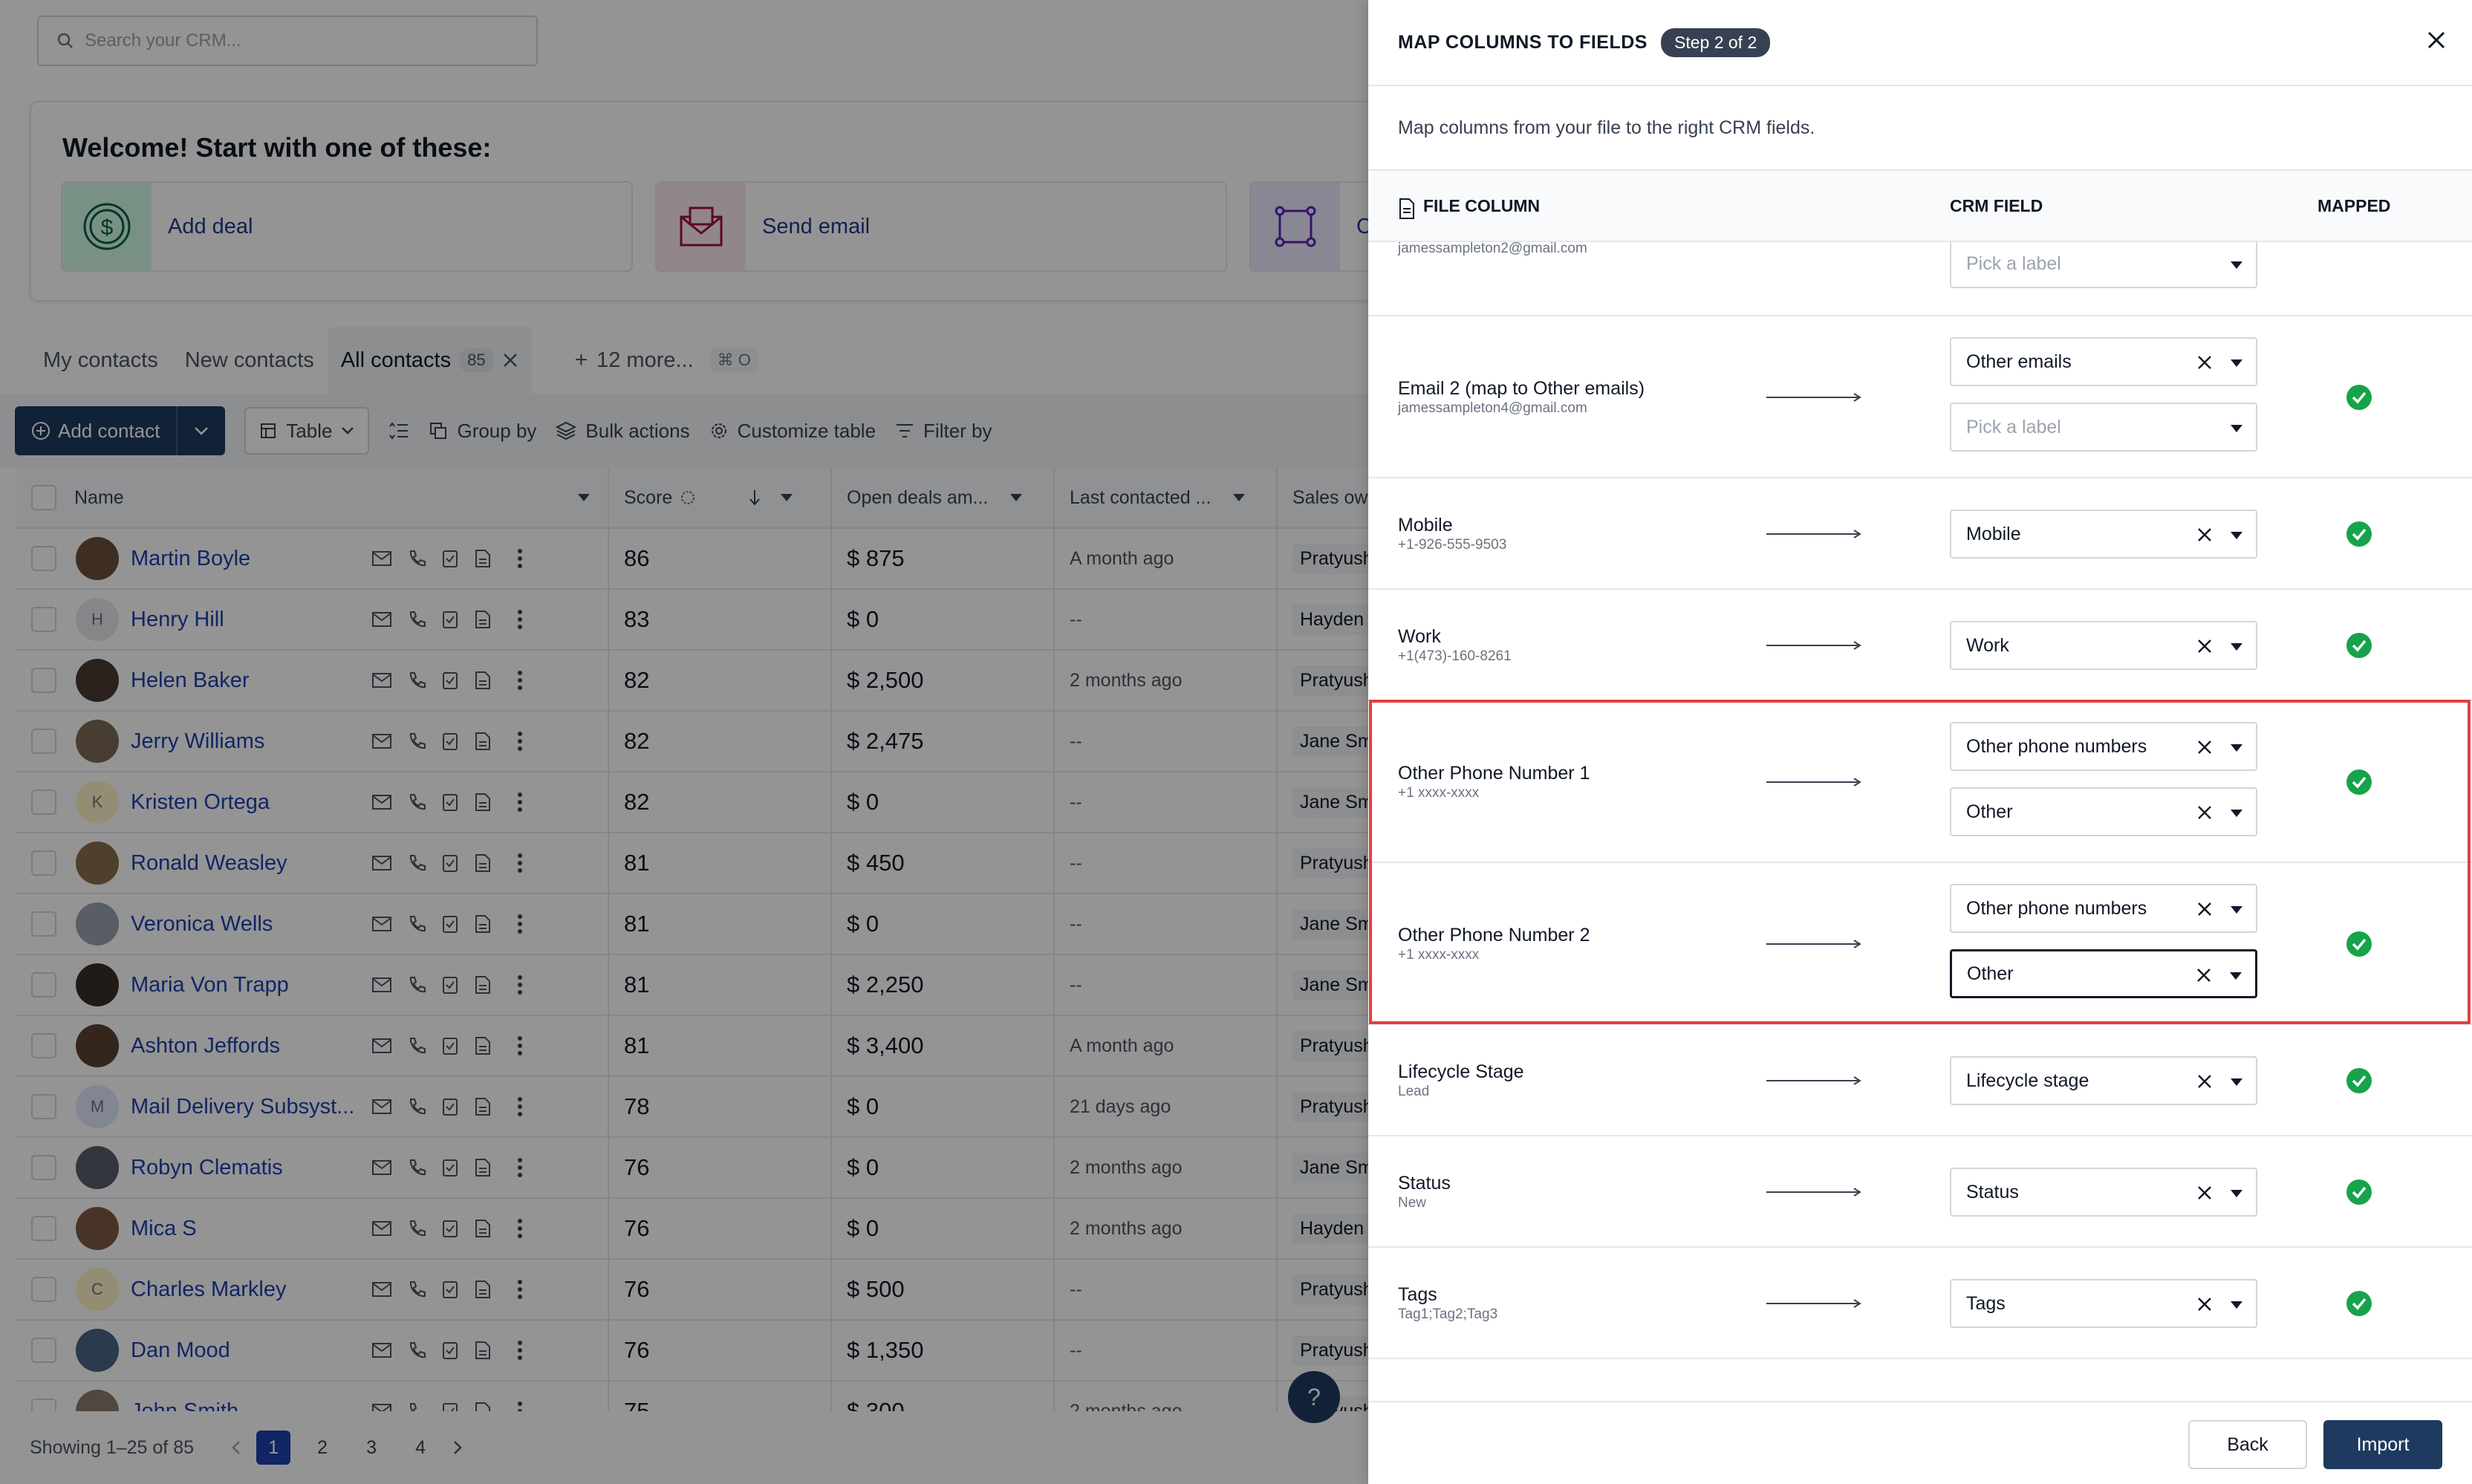 Image resolution: width=2472 pixels, height=1484 pixels. I want to click on row-density-button, so click(398, 430).